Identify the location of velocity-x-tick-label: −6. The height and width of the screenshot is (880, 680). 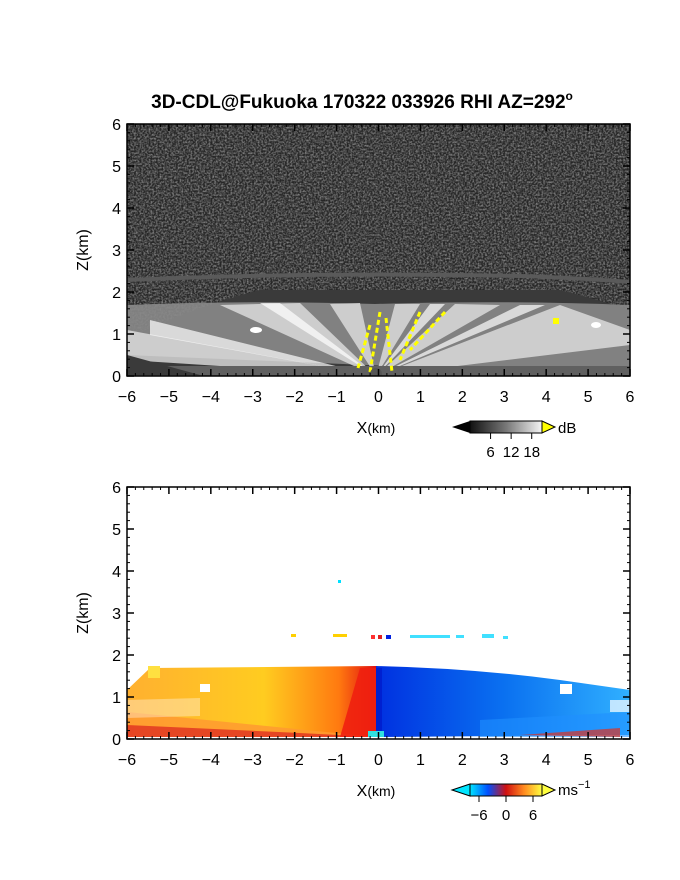
(127, 760).